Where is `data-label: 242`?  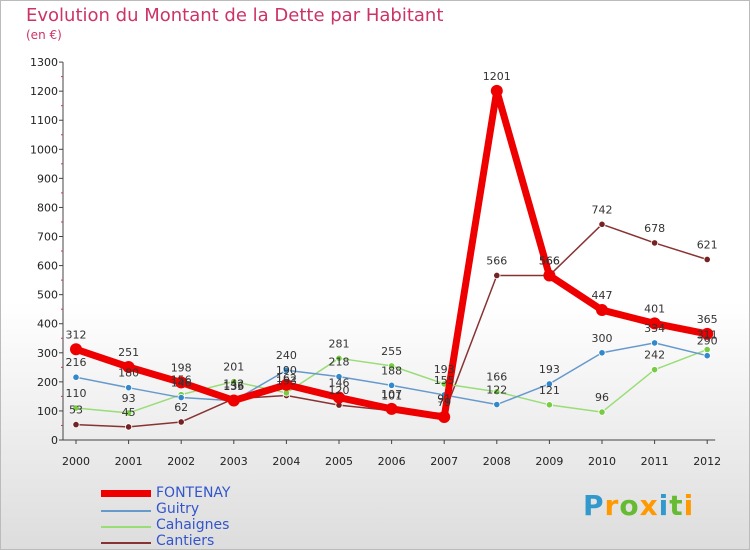 data-label: 242 is located at coordinates (654, 355).